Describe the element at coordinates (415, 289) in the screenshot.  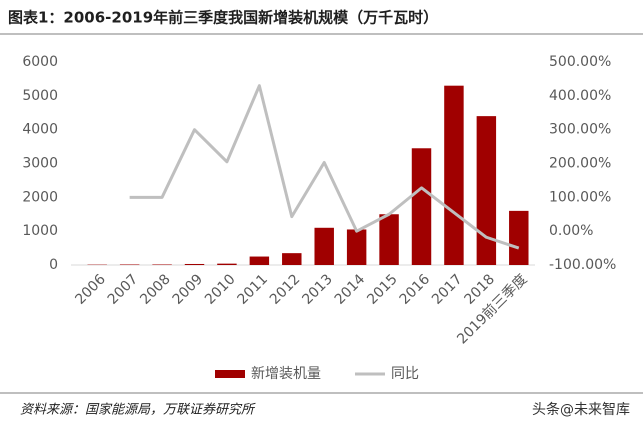
I see `x-tick-label: 2016` at that location.